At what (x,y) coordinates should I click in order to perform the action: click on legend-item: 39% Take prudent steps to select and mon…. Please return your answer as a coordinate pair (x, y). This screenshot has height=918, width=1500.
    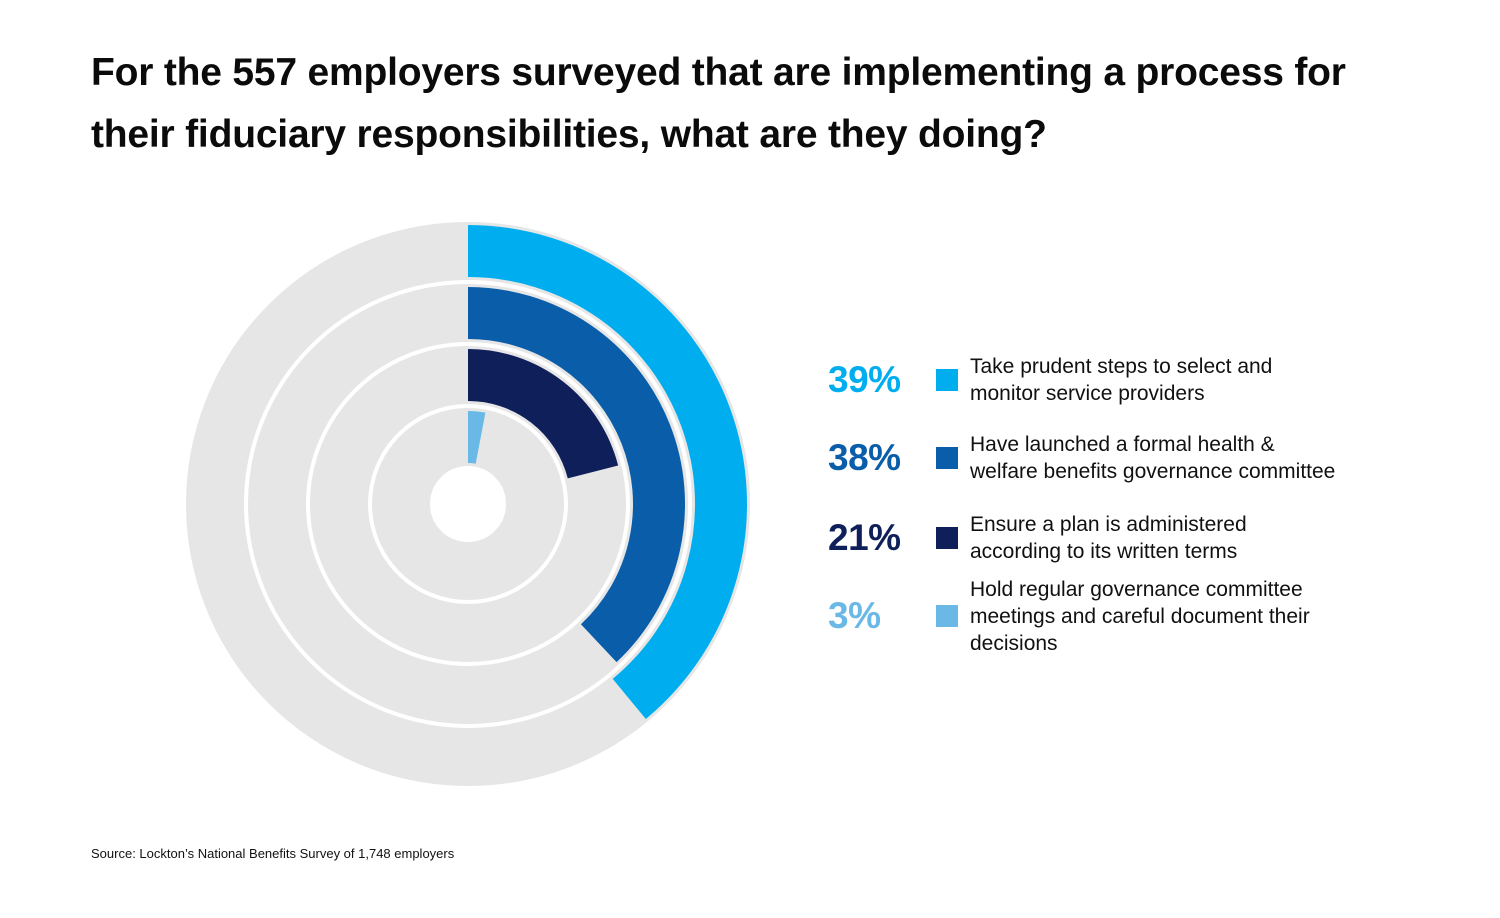
    Looking at the image, I should click on (1088, 380).